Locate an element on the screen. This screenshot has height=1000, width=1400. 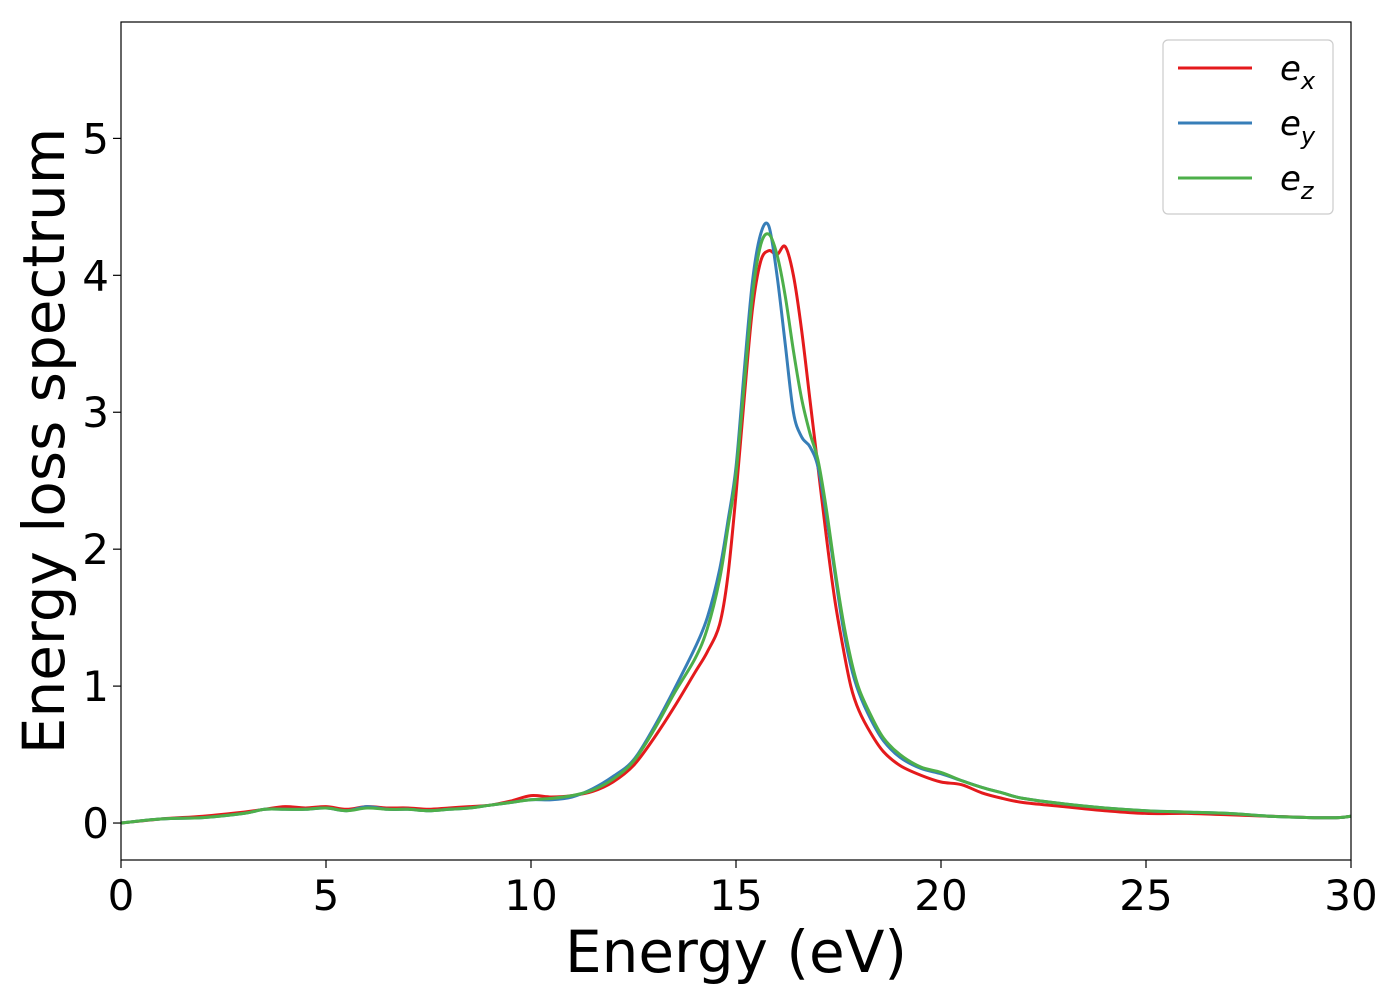
legend-box is located at coordinates (1248, 127).